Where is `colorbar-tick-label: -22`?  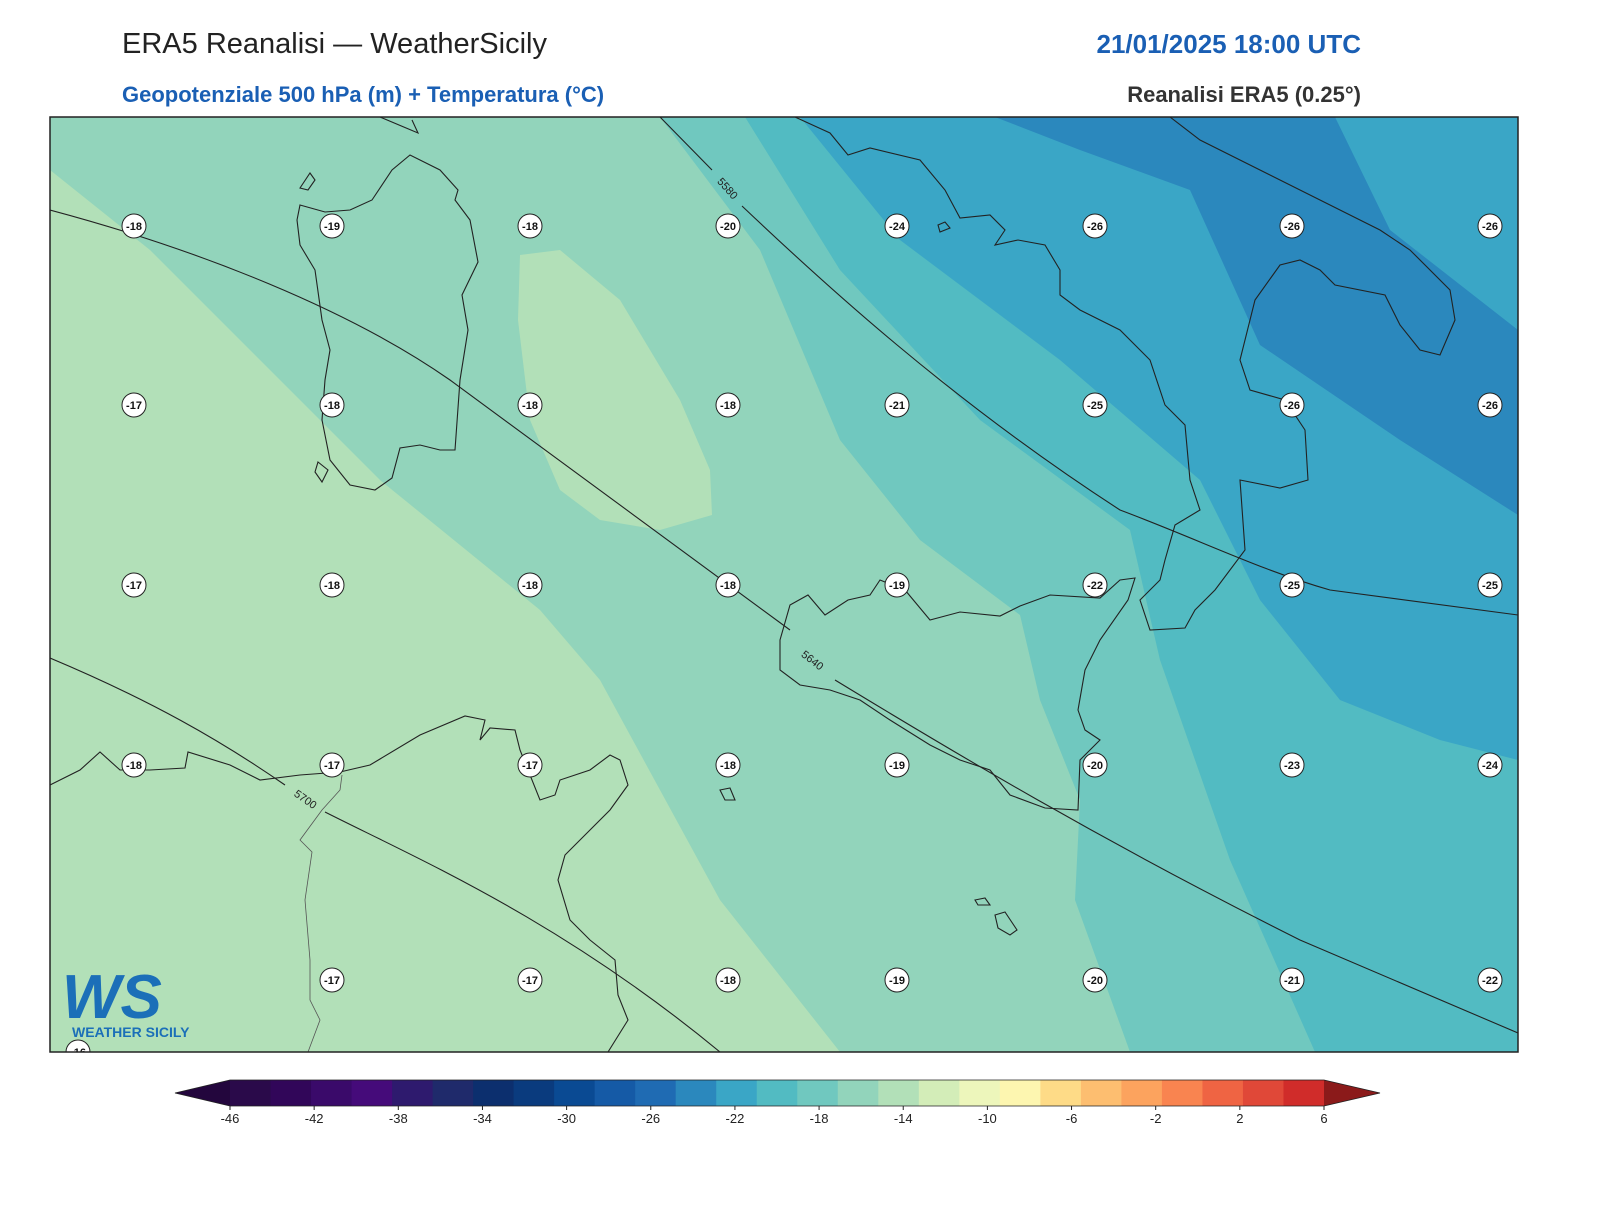 colorbar-tick-label: -22 is located at coordinates (735, 1118).